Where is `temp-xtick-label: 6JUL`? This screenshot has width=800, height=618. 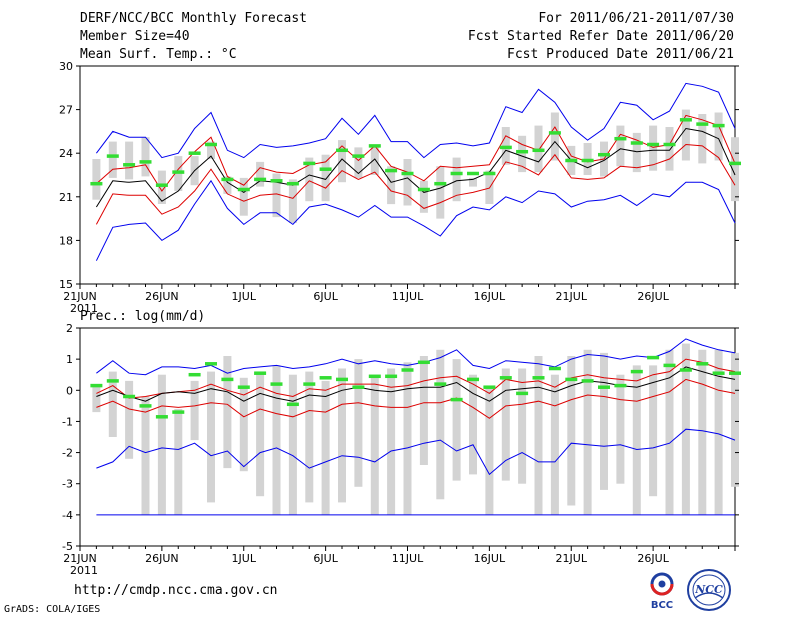 temp-xtick-label: 6JUL is located at coordinates (325, 296).